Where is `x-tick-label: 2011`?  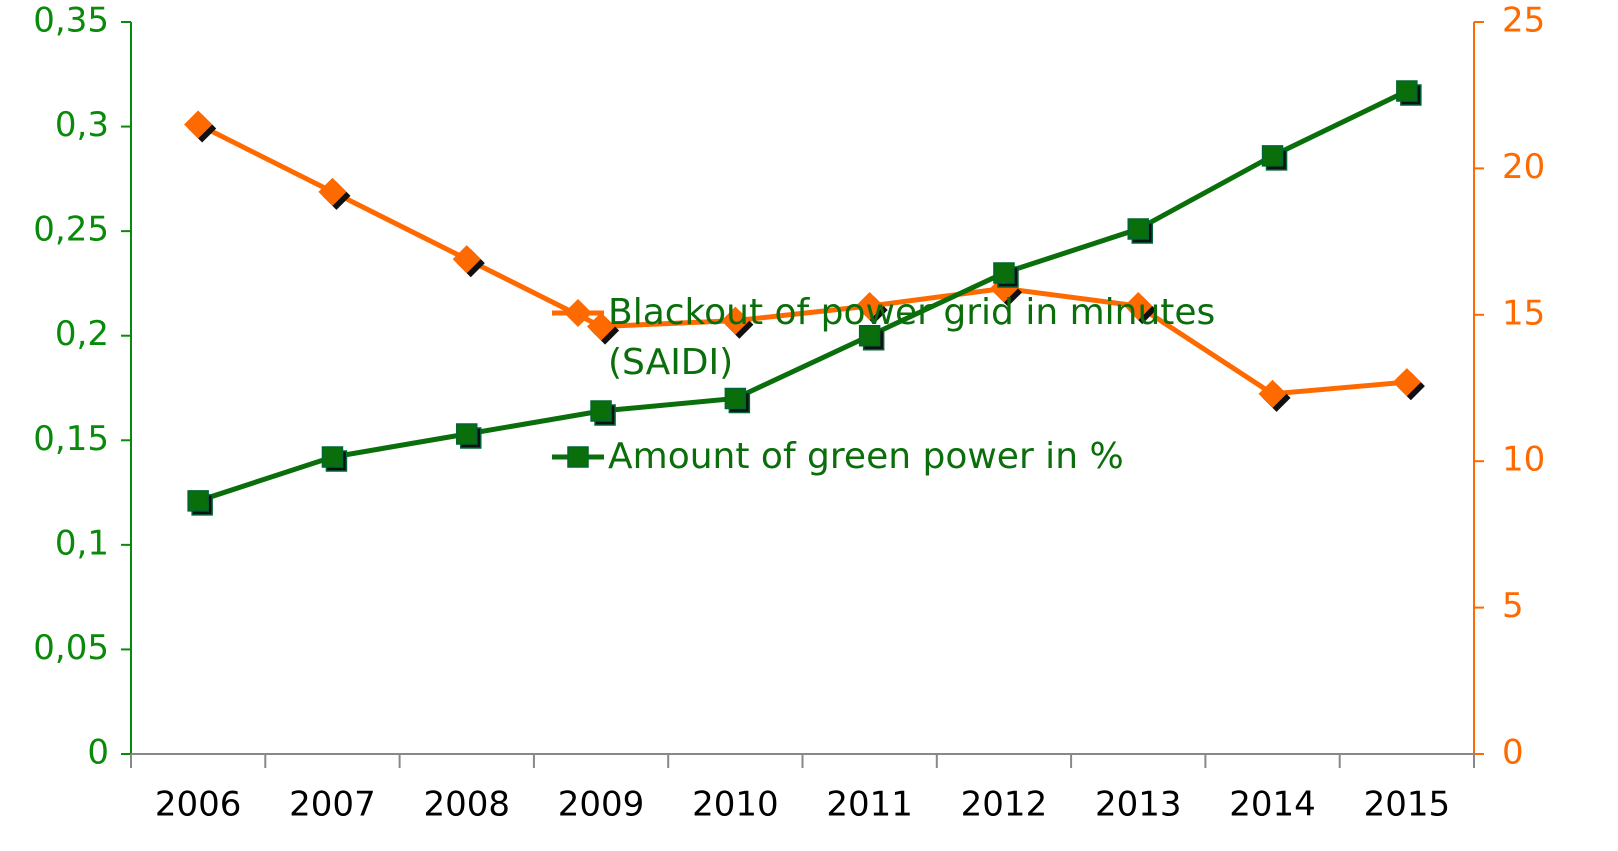
x-tick-label: 2011 is located at coordinates (869, 805).